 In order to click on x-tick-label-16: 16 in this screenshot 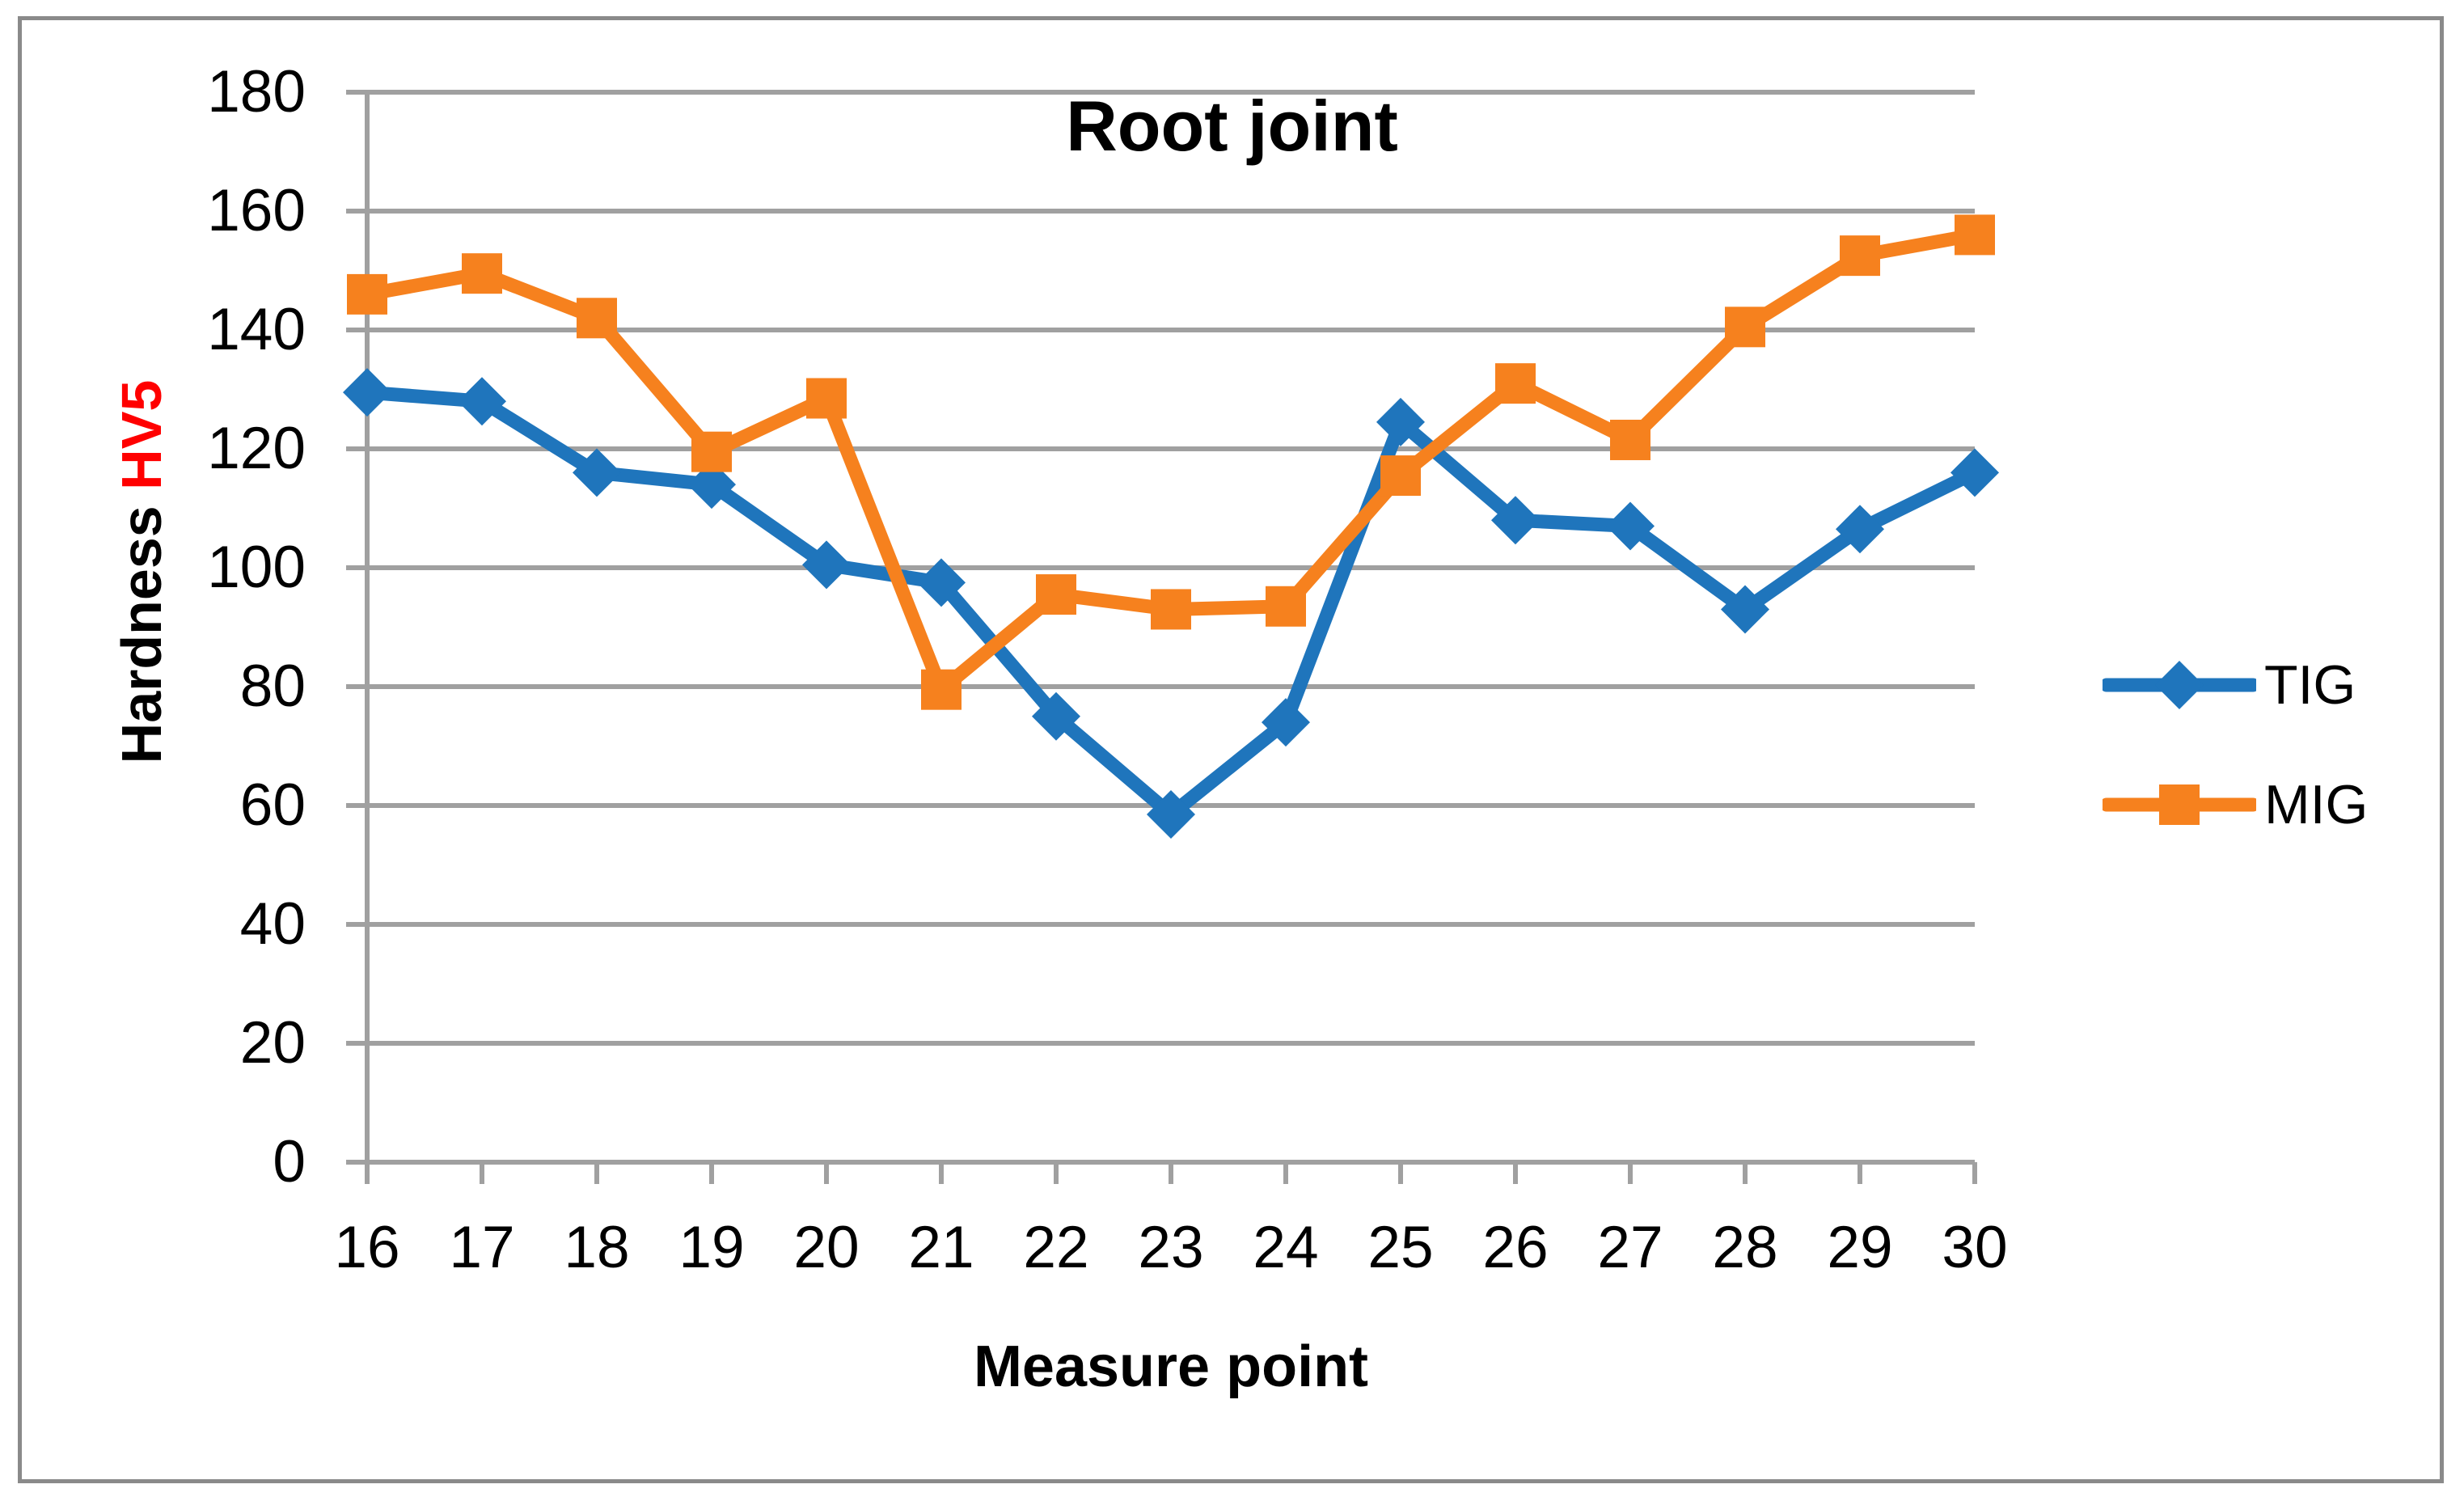, I will do `click(367, 1247)`.